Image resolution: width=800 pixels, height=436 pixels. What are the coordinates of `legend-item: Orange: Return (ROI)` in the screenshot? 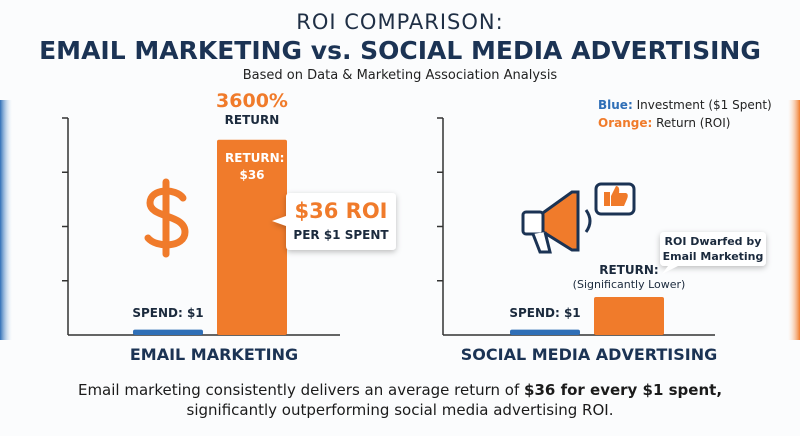 It's located at (685, 123).